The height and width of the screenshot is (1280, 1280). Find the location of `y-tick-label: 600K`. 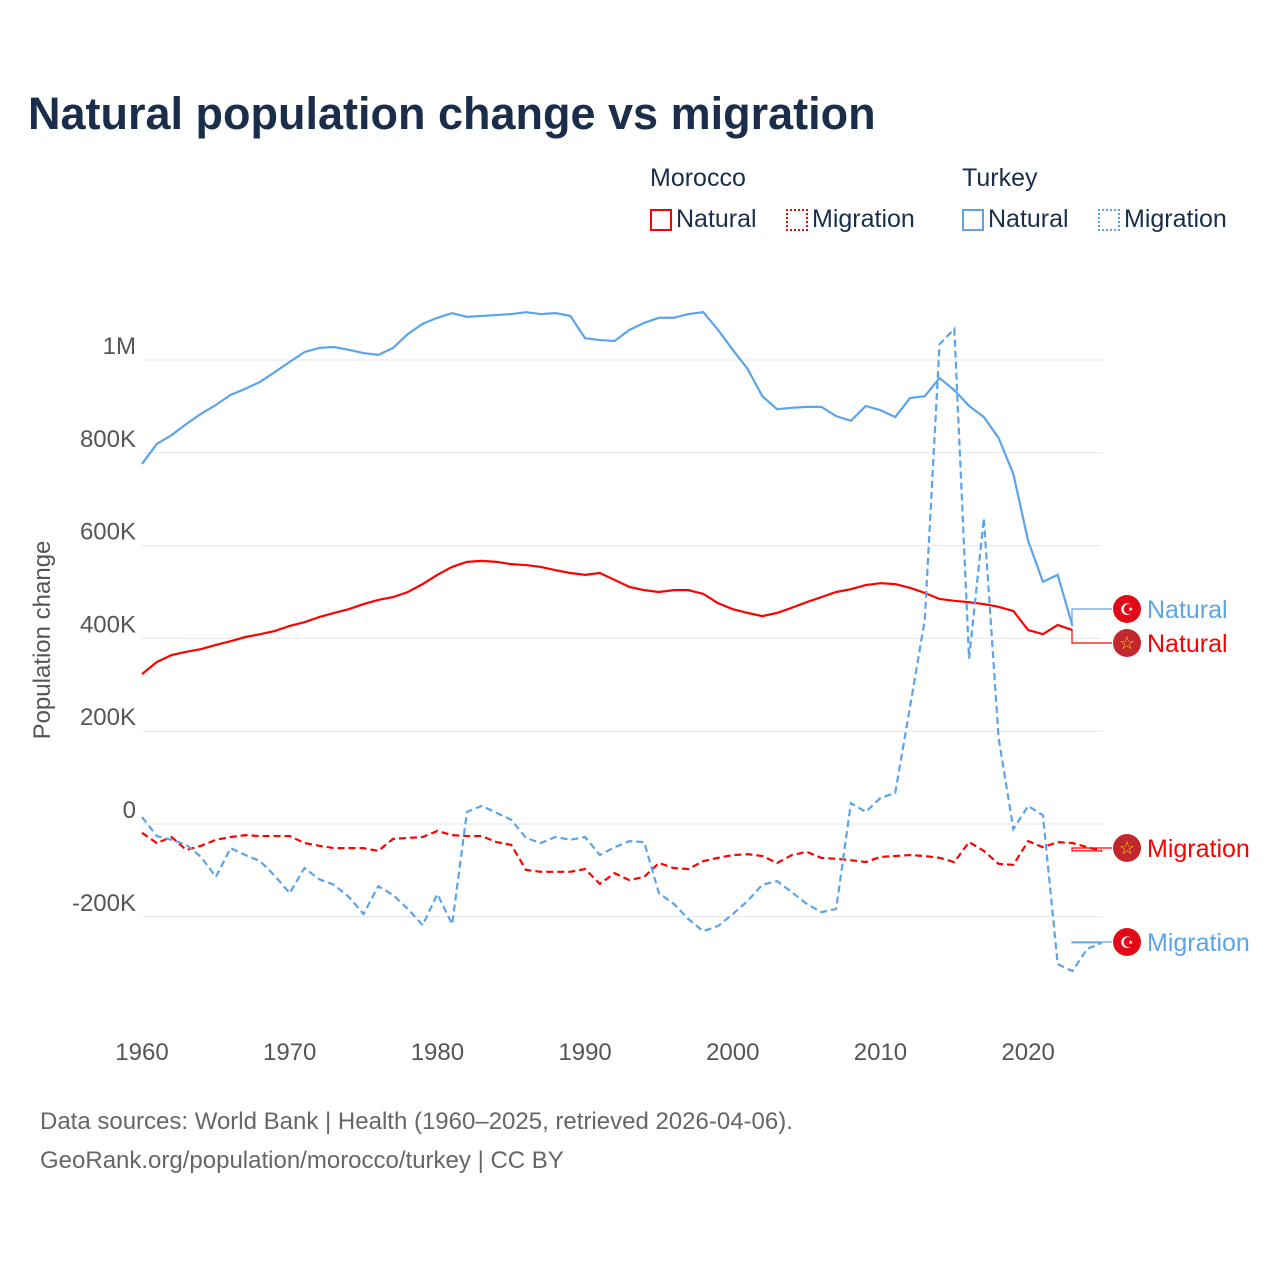

y-tick-label: 600K is located at coordinates (108, 532).